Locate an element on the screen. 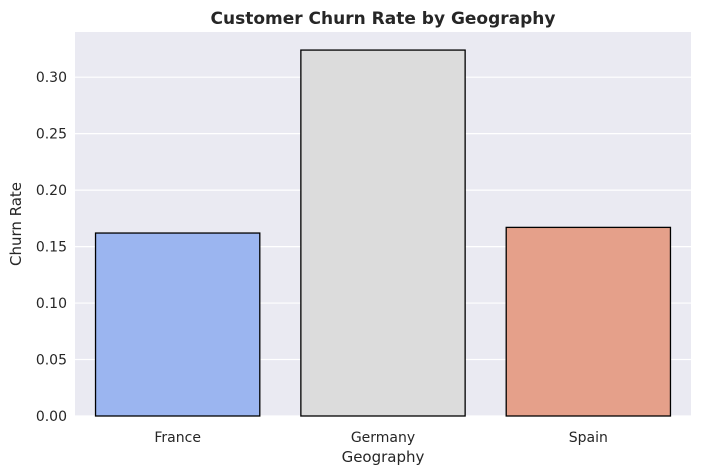 This screenshot has width=703, height=475. bar-france is located at coordinates (177, 324).